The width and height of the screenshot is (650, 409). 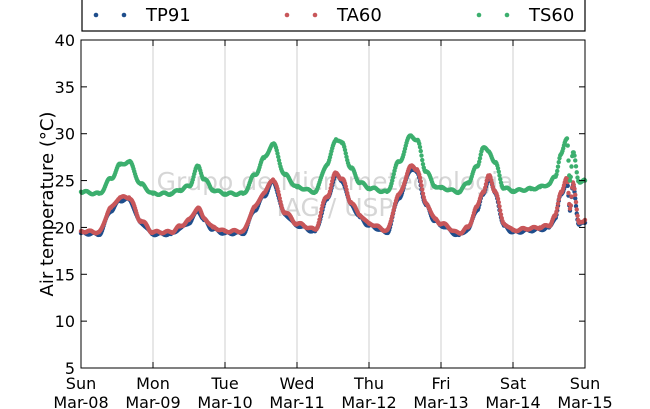 I want to click on legend-entry-3: TS60, so click(x=525, y=15).